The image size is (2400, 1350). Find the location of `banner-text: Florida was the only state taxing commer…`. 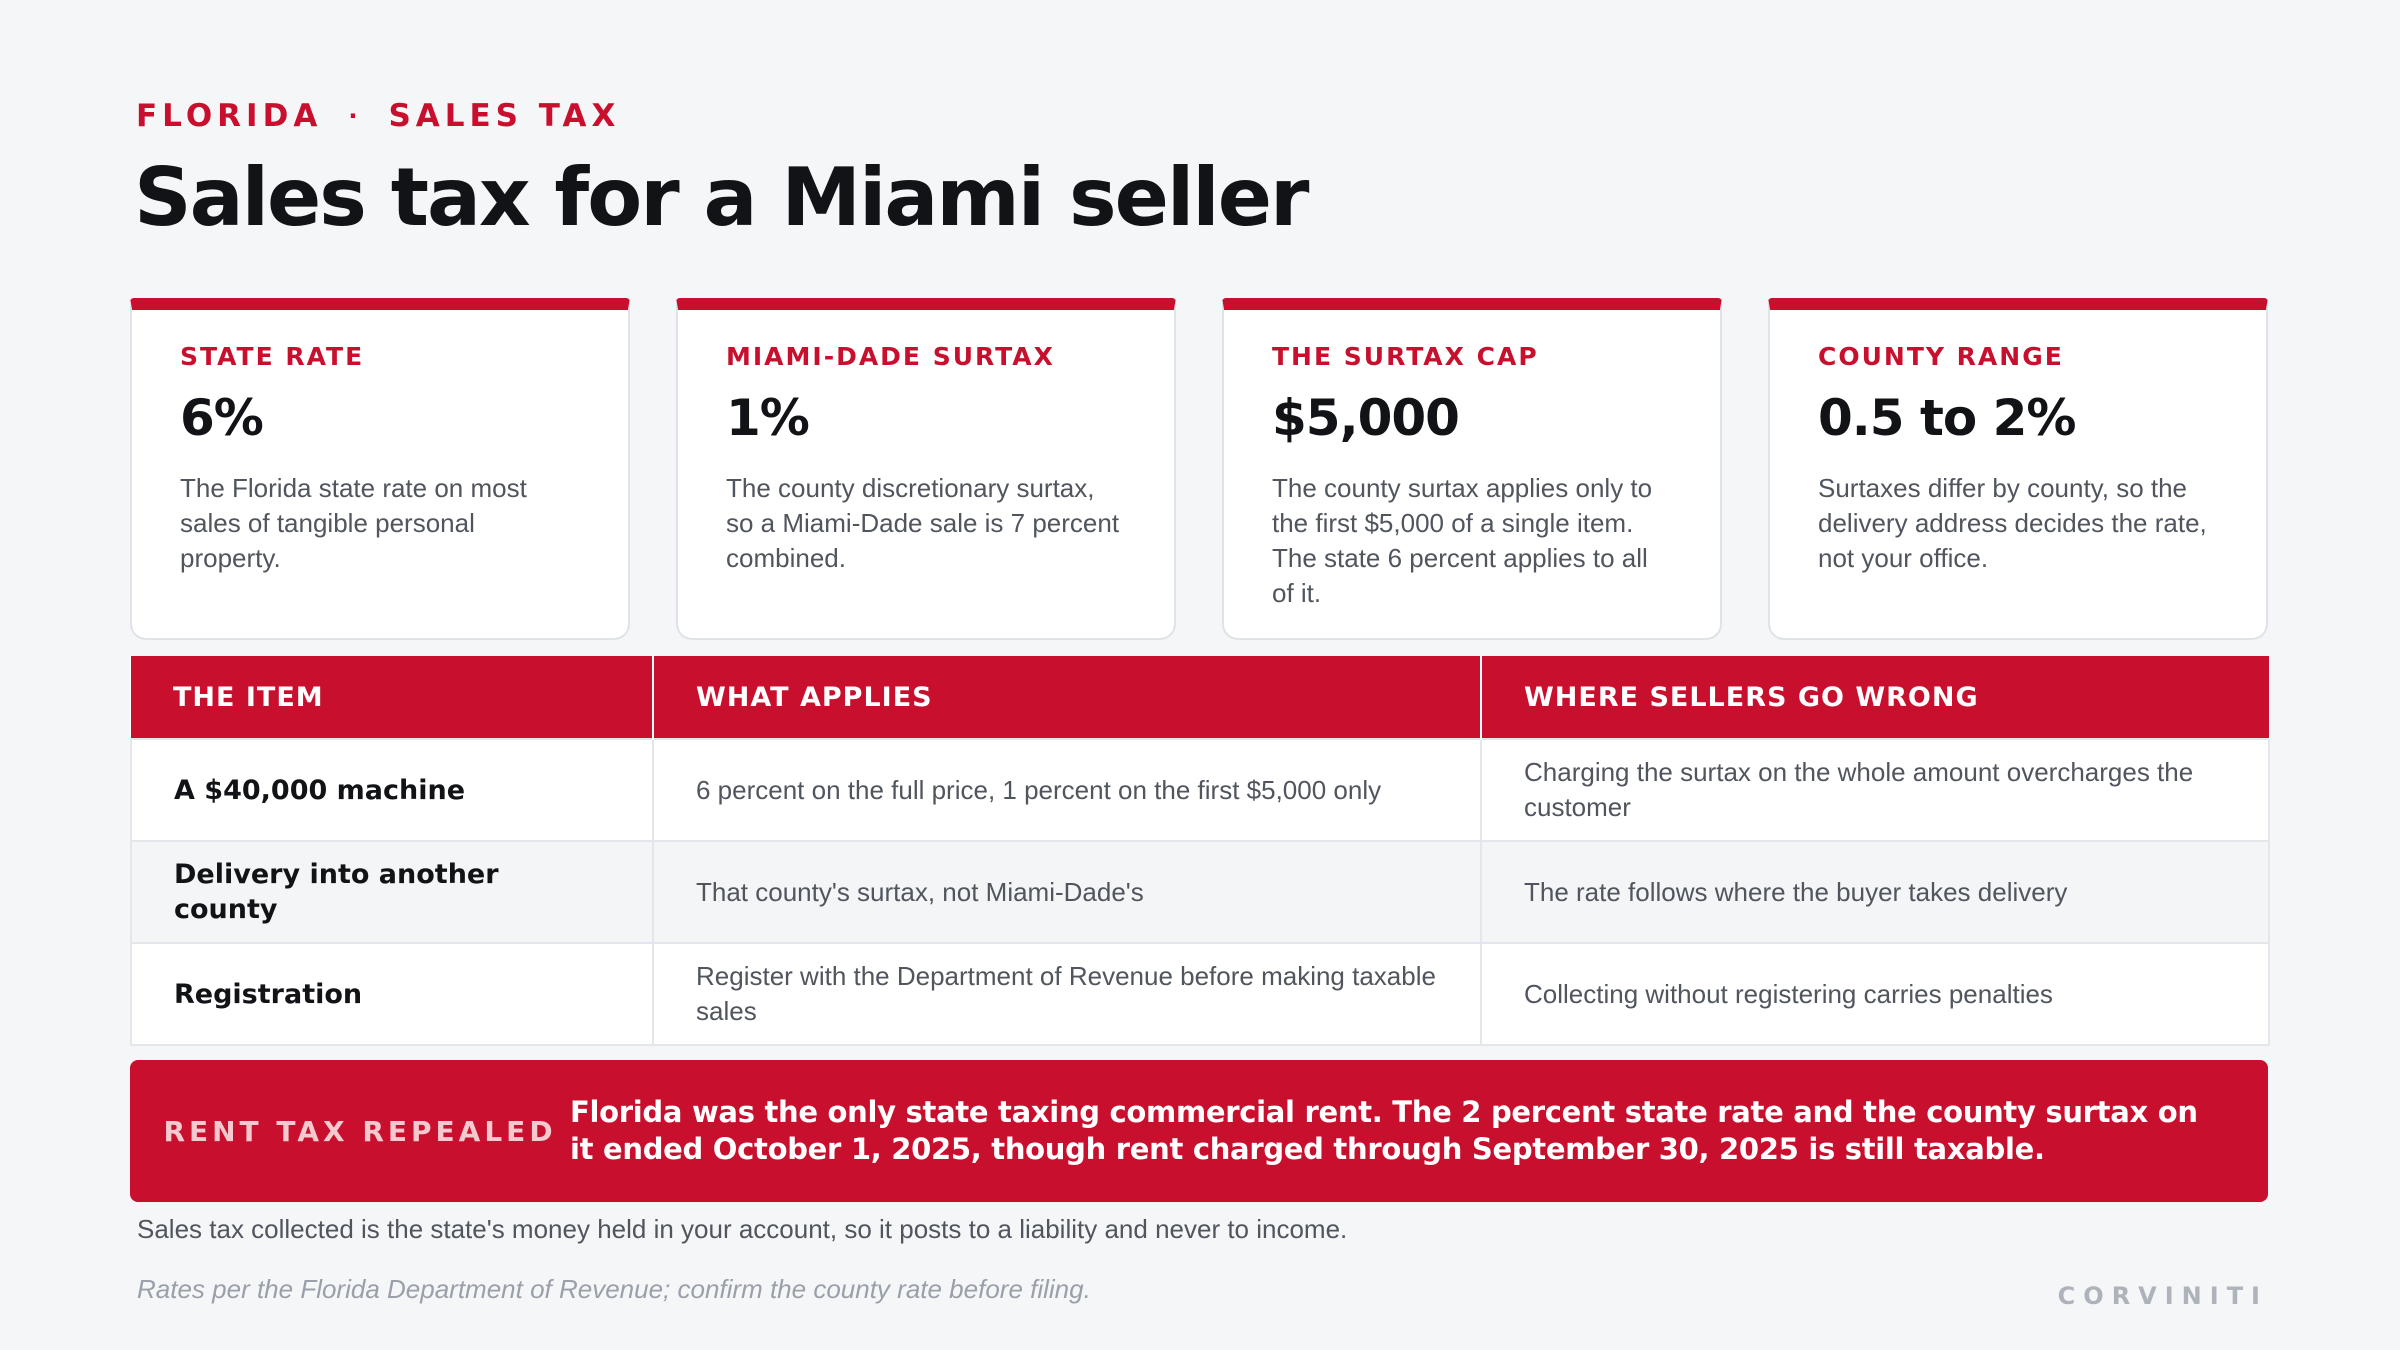

banner-text: Florida was the only state taxing commer… is located at coordinates (1384, 1130).